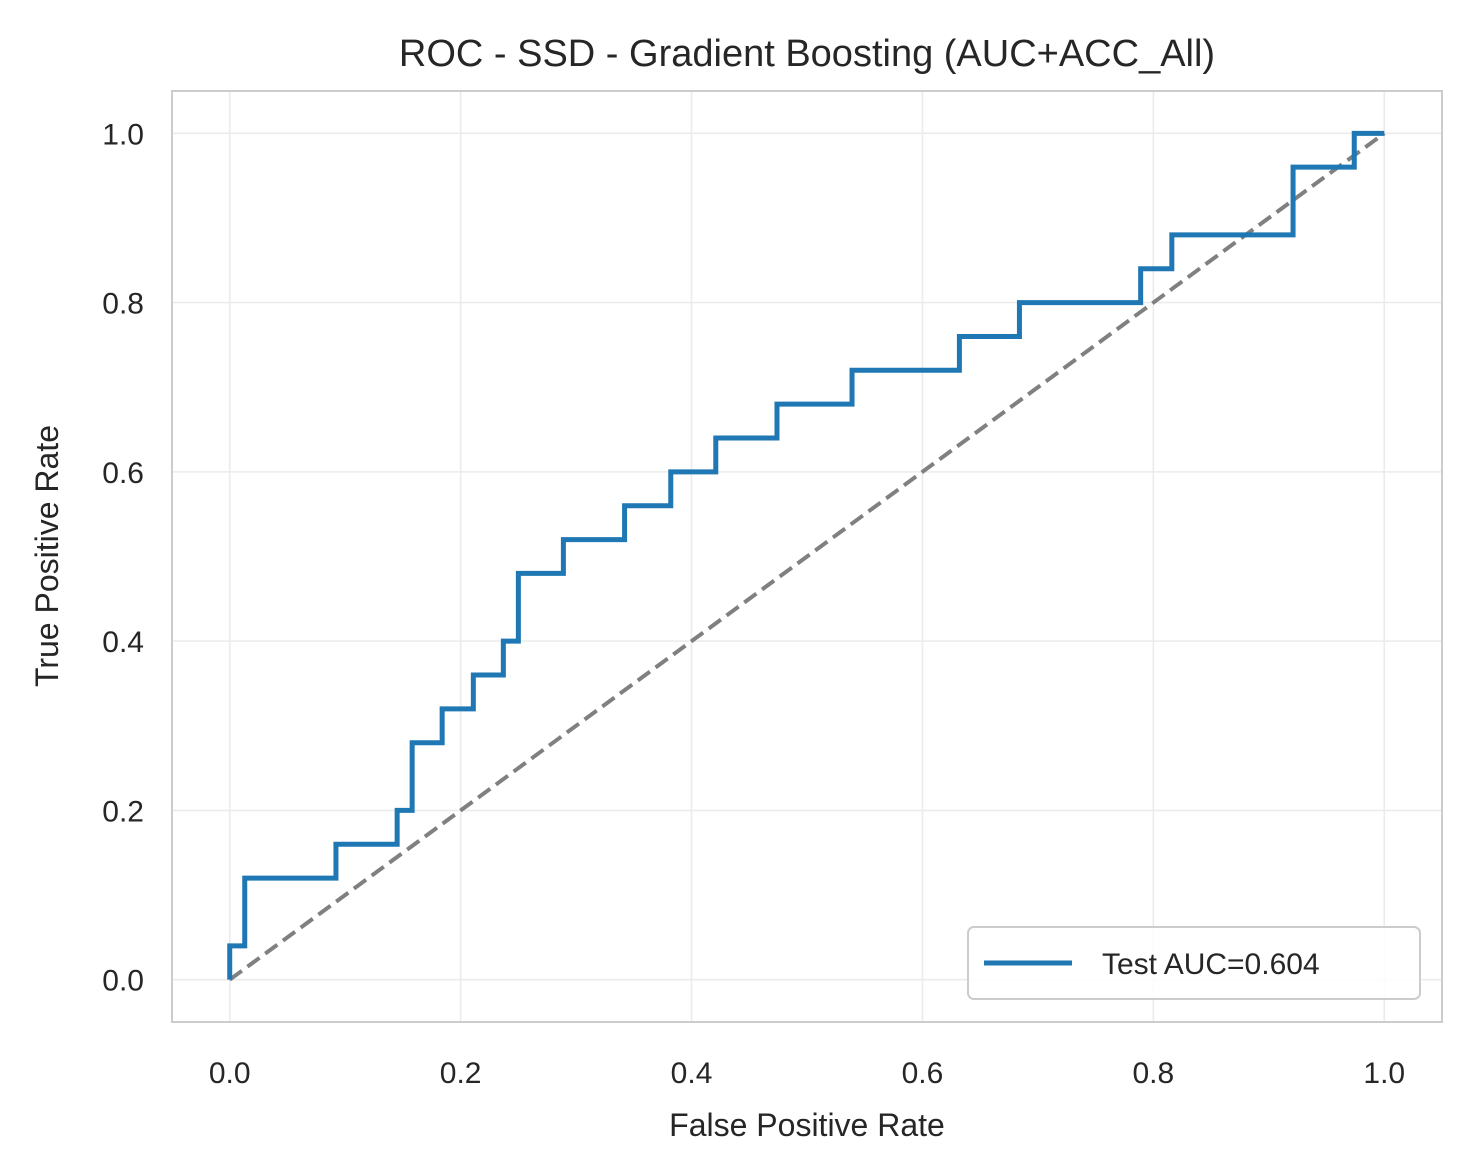  Describe the element at coordinates (123, 557) in the screenshot. I see `y-axis-ticks: 0.0 0.2 0.4 0.6 0.8 1.0` at that location.